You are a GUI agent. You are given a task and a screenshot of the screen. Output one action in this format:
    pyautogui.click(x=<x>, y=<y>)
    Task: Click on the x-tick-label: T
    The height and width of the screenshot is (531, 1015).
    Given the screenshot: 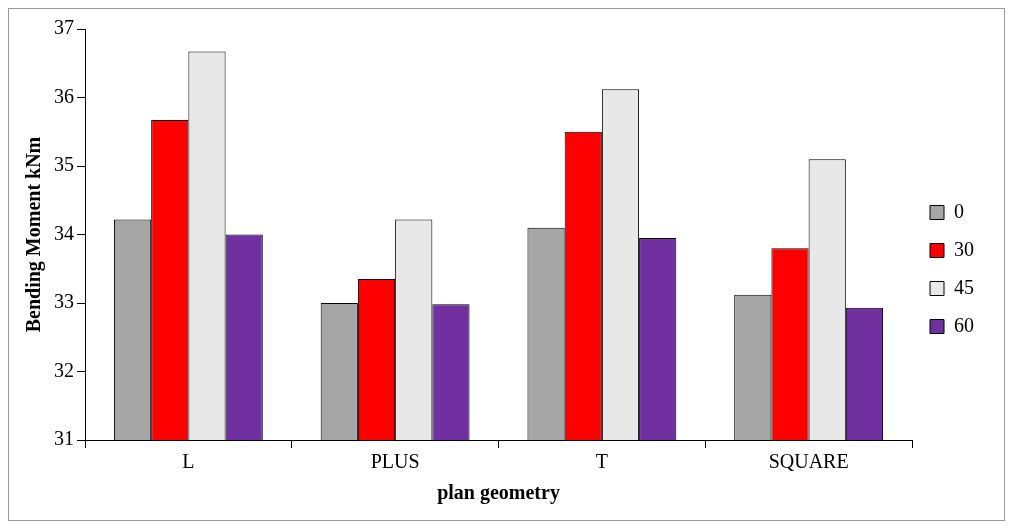 What is the action you would take?
    pyautogui.click(x=601, y=461)
    